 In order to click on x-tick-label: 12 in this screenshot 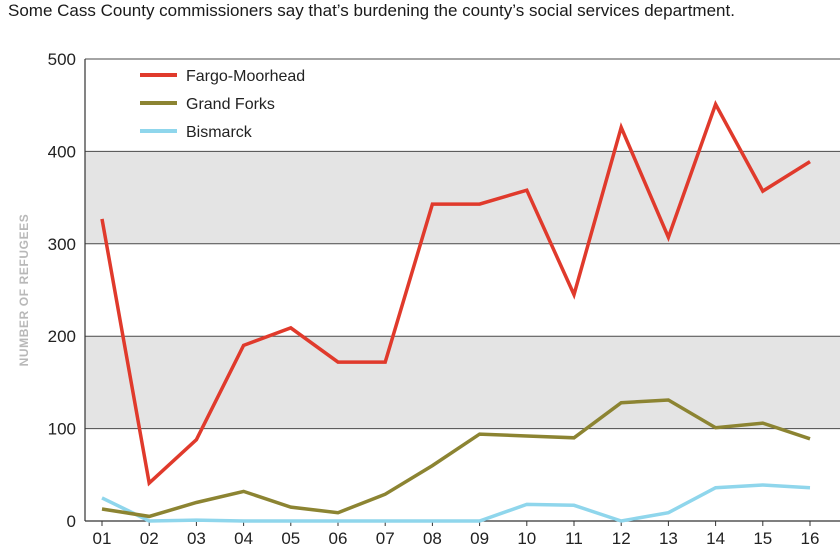, I will do `click(621, 538)`.